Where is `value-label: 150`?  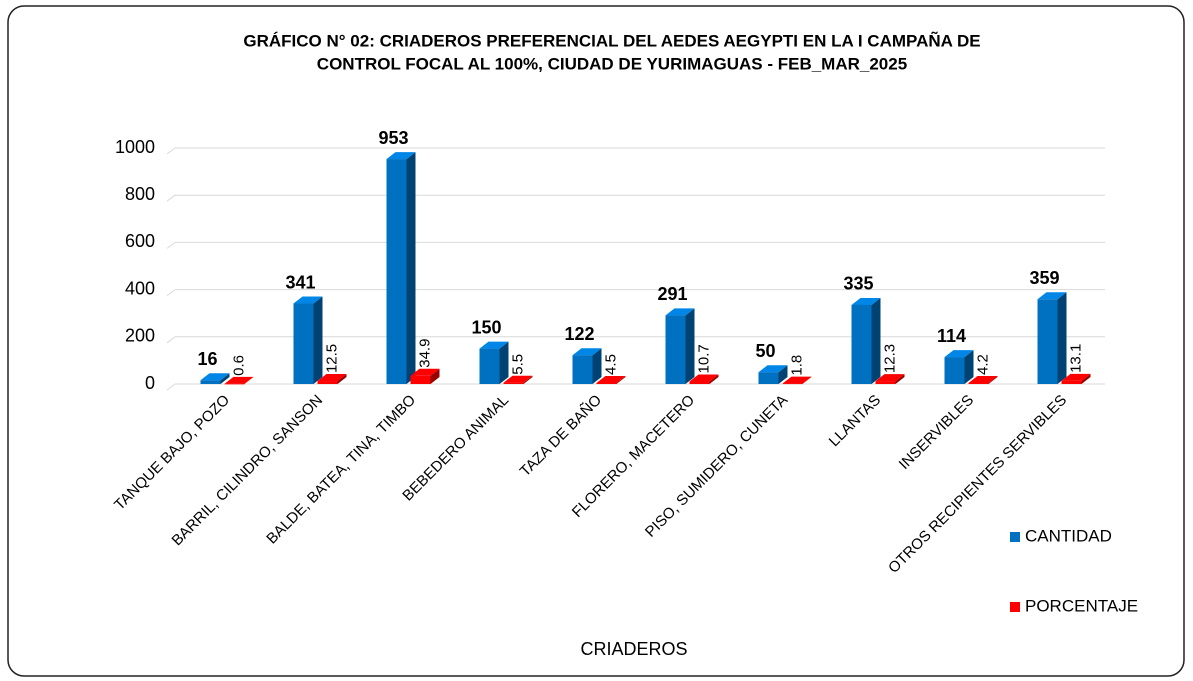
value-label: 150 is located at coordinates (486, 327).